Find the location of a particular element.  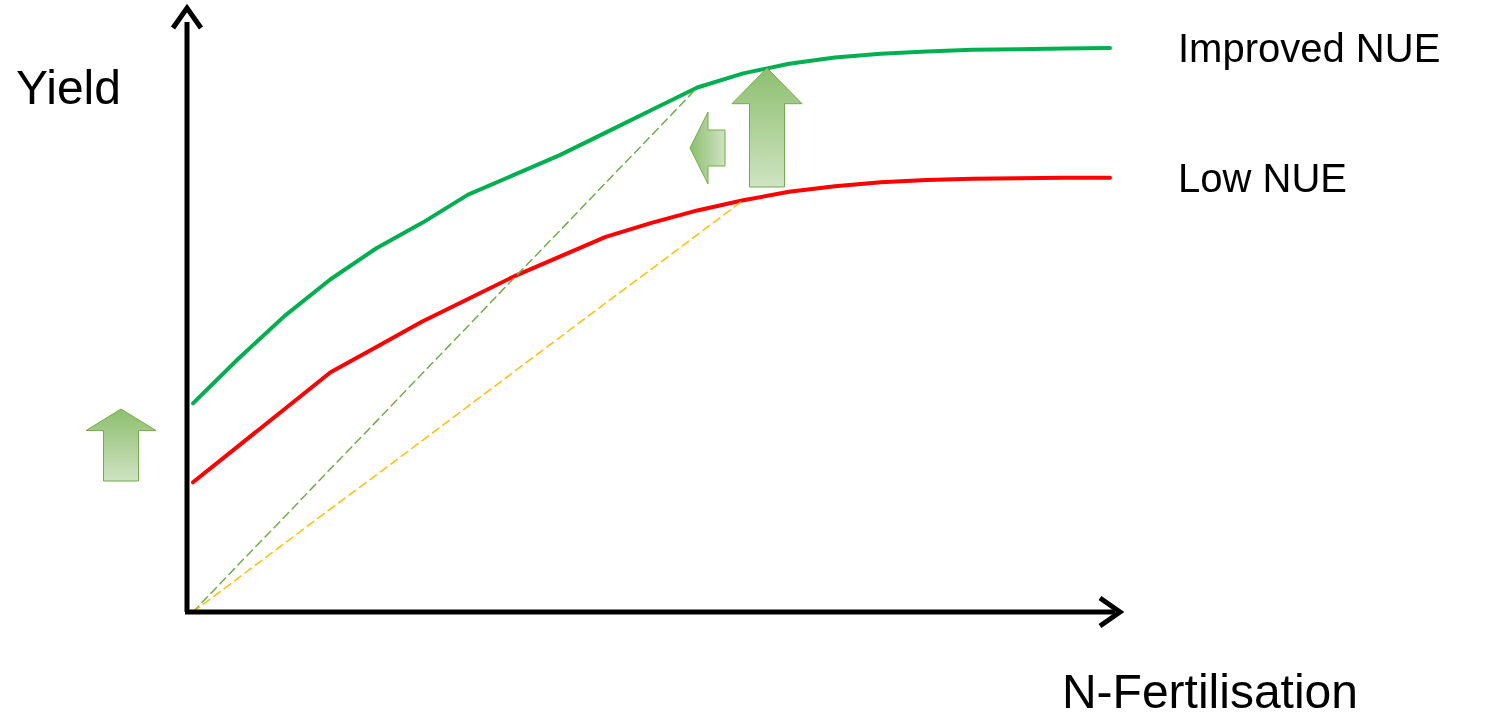

series-label: Low NUE is located at coordinates (1262, 177).